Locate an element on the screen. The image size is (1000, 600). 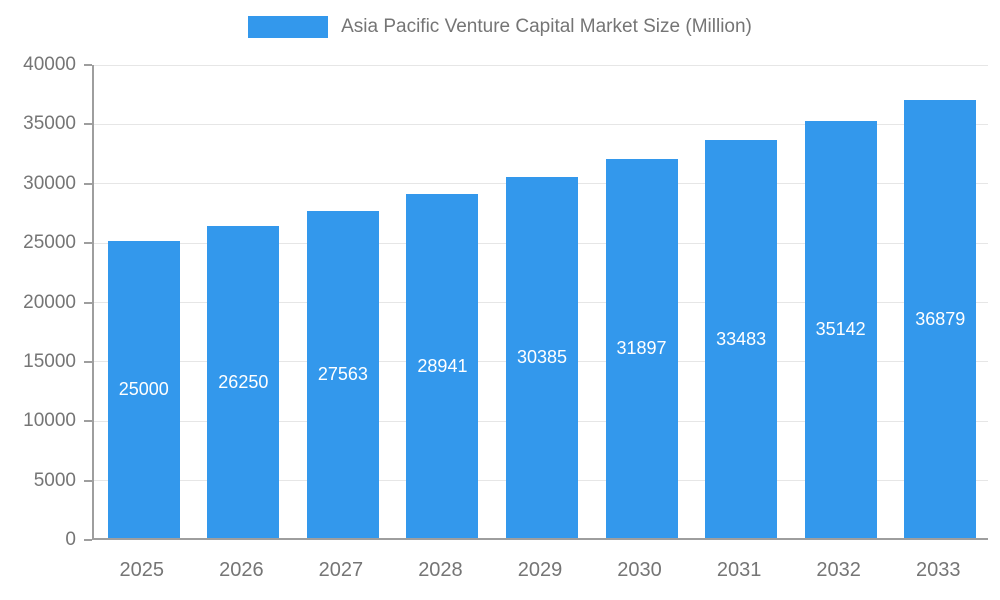
bar-2026: 26250 is located at coordinates (243, 382).